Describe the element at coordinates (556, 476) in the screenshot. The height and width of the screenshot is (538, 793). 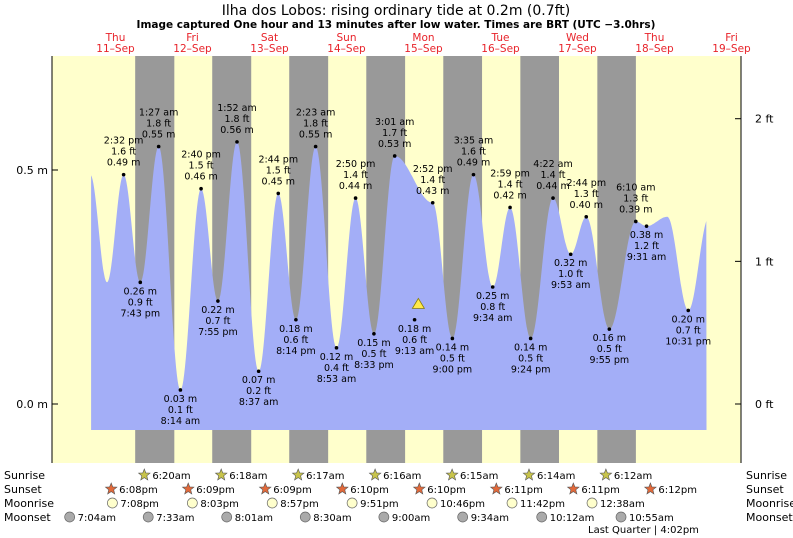
I see `sunrise-time: 6:14am` at that location.